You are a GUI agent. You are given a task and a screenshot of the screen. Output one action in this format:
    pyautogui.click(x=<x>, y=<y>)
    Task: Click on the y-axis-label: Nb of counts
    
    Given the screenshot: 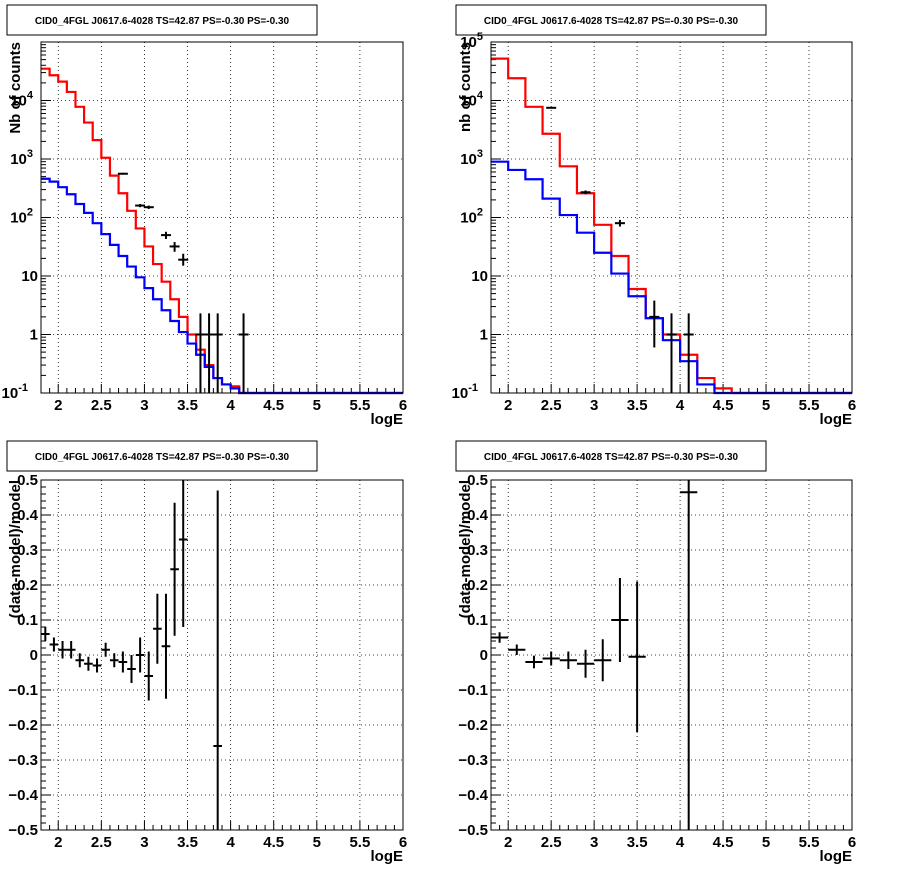 What is the action you would take?
    pyautogui.click(x=15, y=88)
    